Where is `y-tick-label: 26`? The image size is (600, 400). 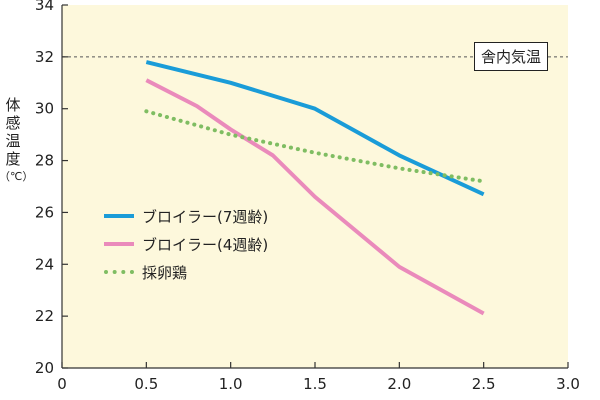
y-tick-label: 26 is located at coordinates (44, 212).